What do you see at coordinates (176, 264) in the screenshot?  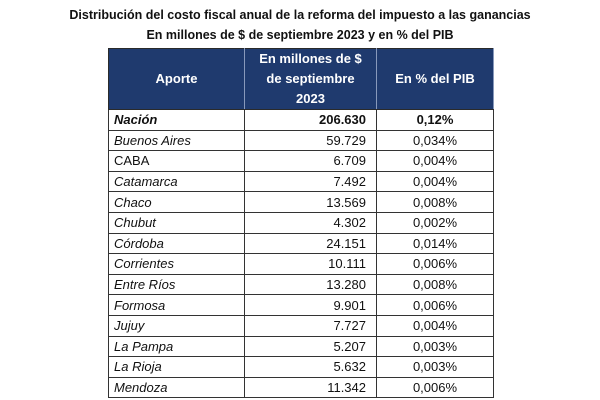 I see `row-aporte: Corrientes` at bounding box center [176, 264].